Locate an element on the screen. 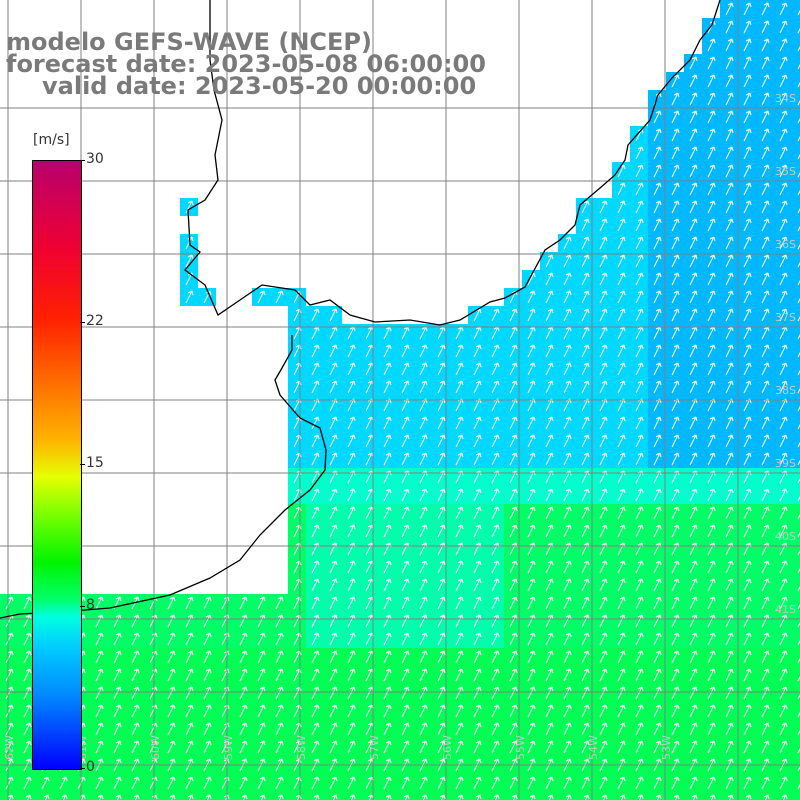  colorbar-label: 22 is located at coordinates (95, 321).